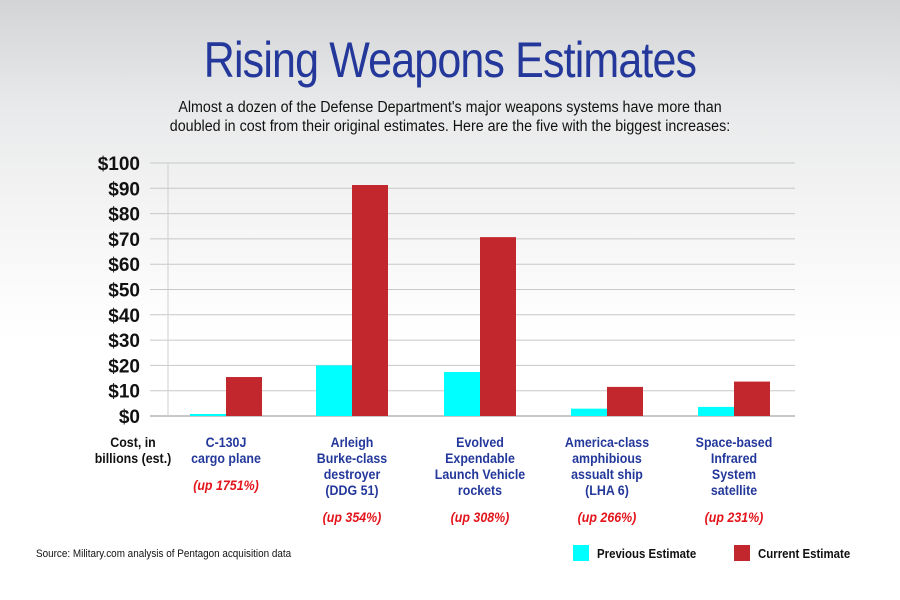 Image resolution: width=900 pixels, height=600 pixels. I want to click on increase-percent-label: (up 266%), so click(607, 517).